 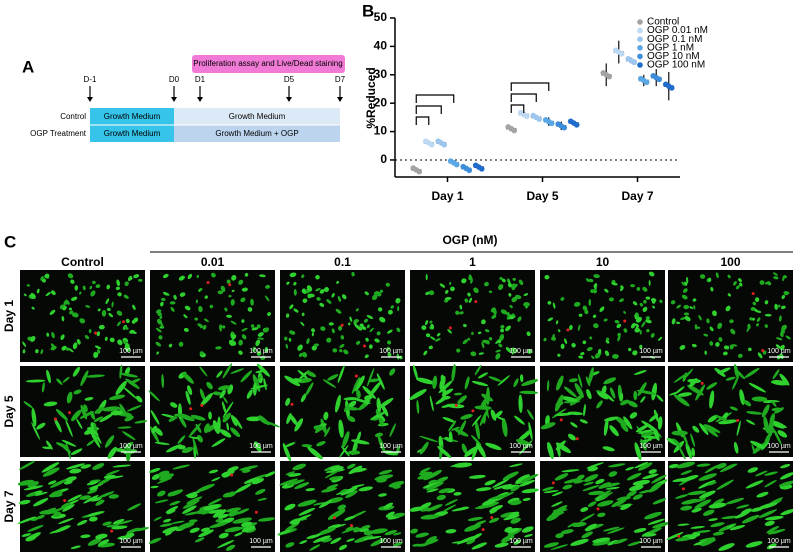 What do you see at coordinates (256, 512) in the screenshot?
I see `dead-cell` at bounding box center [256, 512].